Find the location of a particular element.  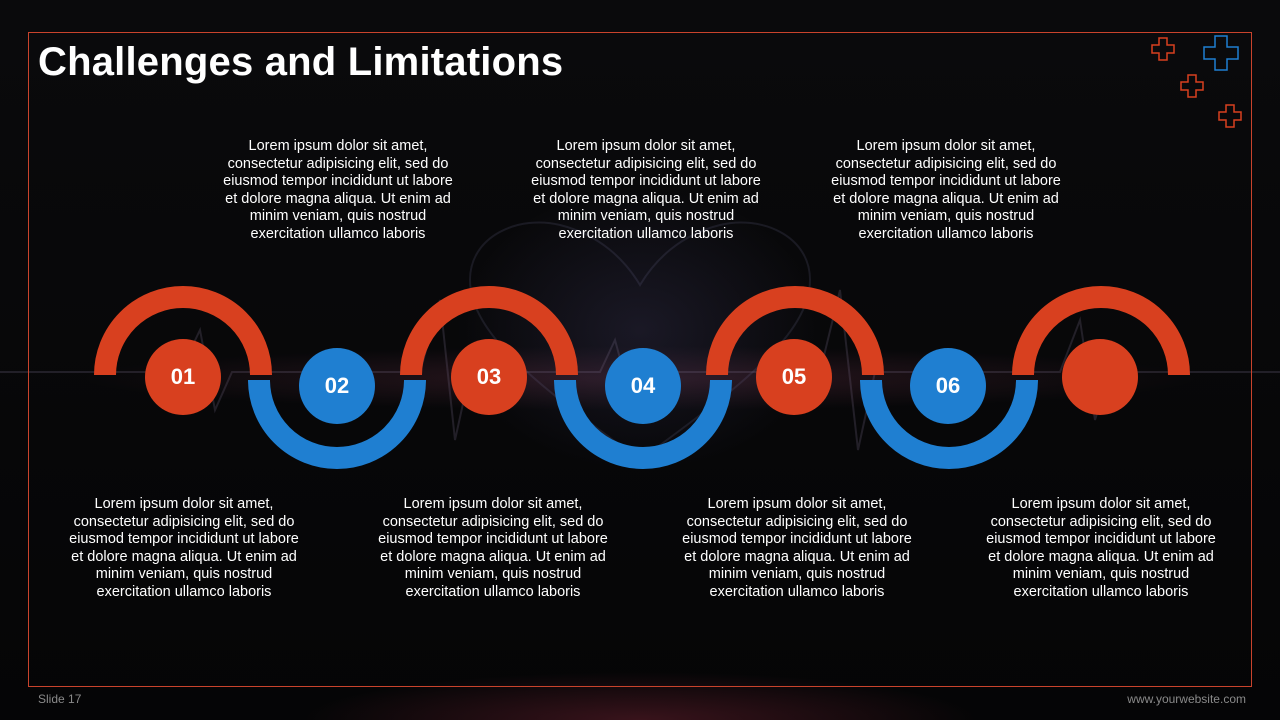

step-number: 04 is located at coordinates (643, 385).